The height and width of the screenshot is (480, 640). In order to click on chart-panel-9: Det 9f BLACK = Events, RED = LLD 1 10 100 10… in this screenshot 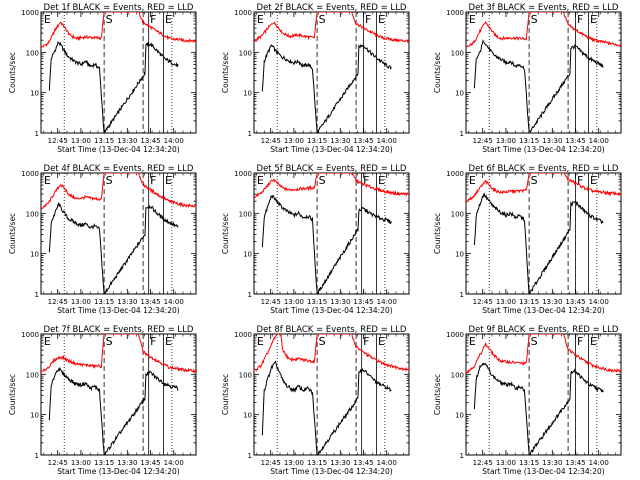, I will do `click(527, 400)`.